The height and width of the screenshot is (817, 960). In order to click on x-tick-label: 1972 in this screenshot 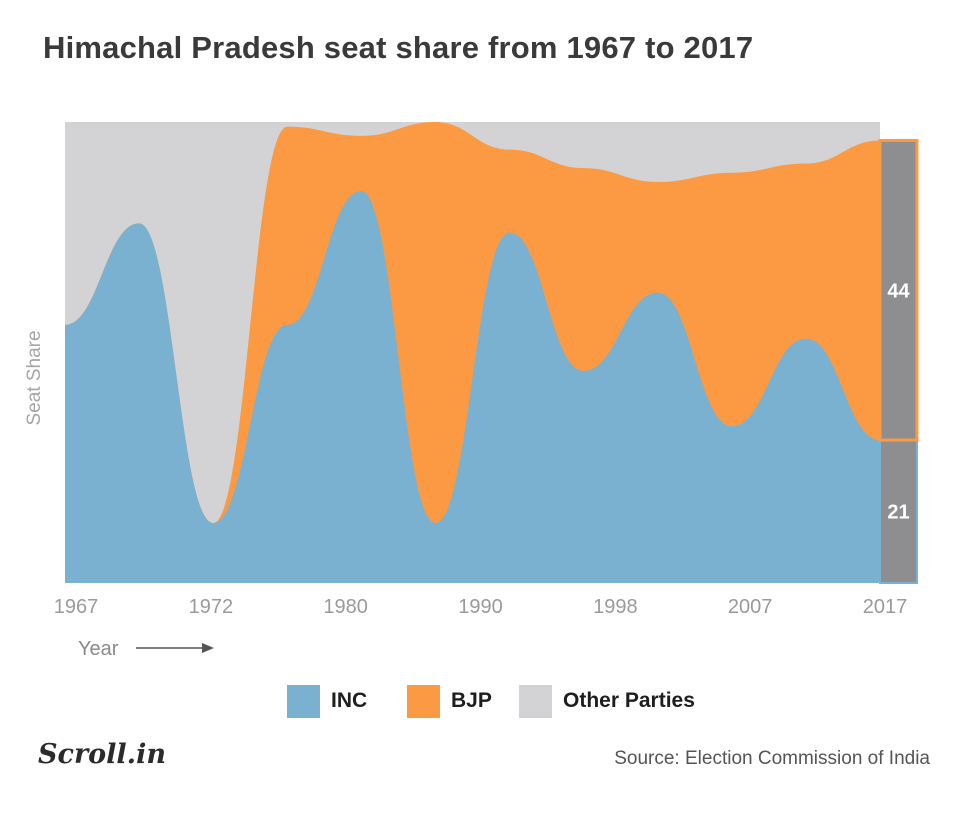, I will do `click(211, 607)`.